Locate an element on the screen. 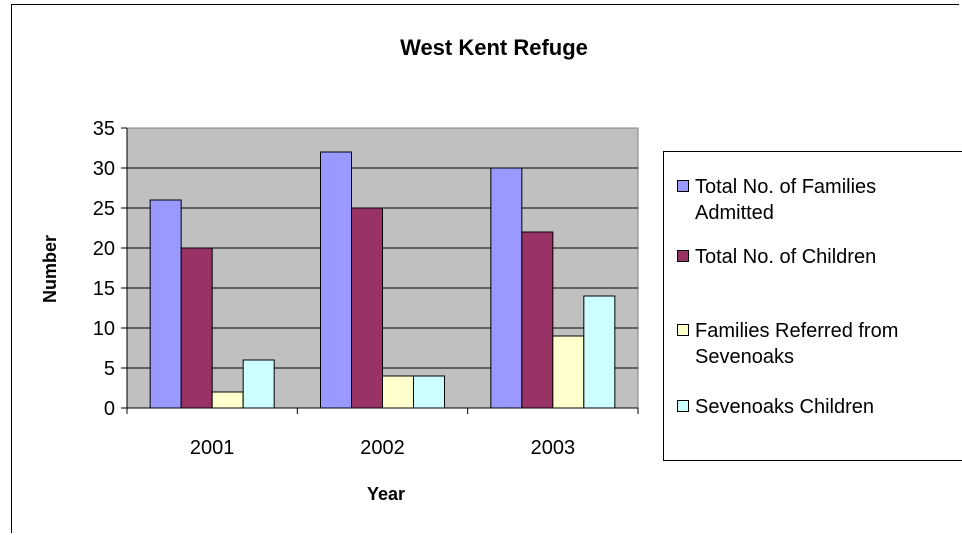 The image size is (962, 535). y-tick-label: 15 is located at coordinates (104, 289).